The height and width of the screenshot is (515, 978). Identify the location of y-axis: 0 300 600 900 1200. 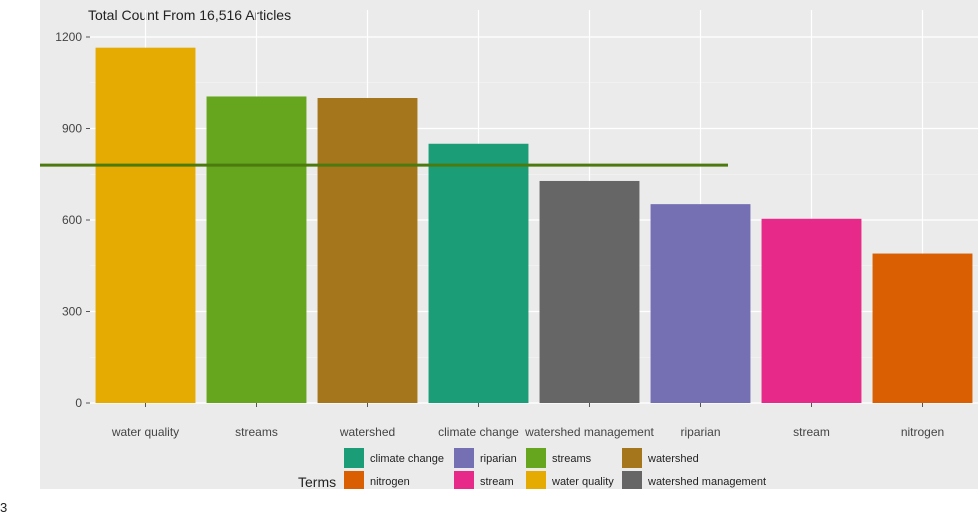
(72, 220).